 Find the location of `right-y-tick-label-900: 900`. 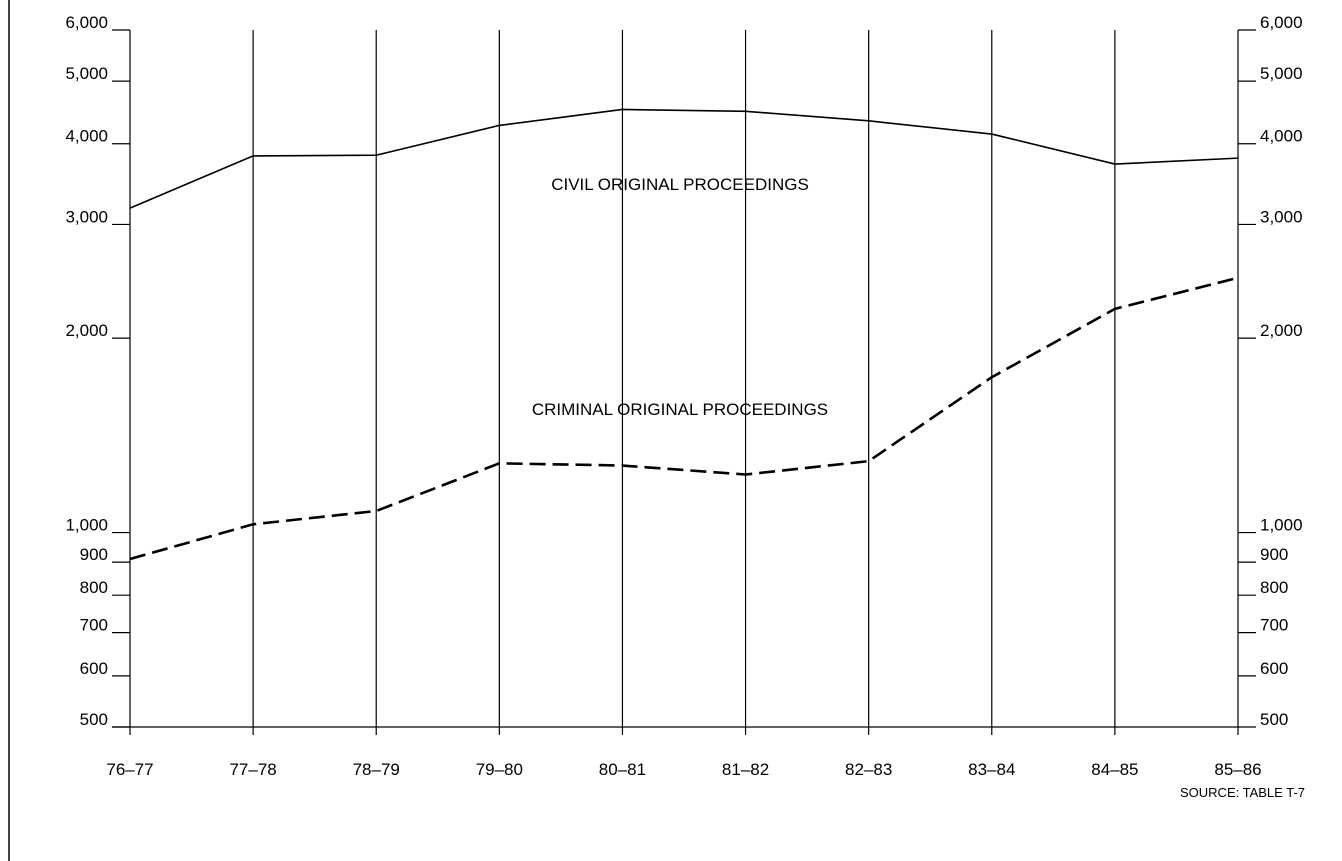

right-y-tick-label-900: 900 is located at coordinates (1274, 554).